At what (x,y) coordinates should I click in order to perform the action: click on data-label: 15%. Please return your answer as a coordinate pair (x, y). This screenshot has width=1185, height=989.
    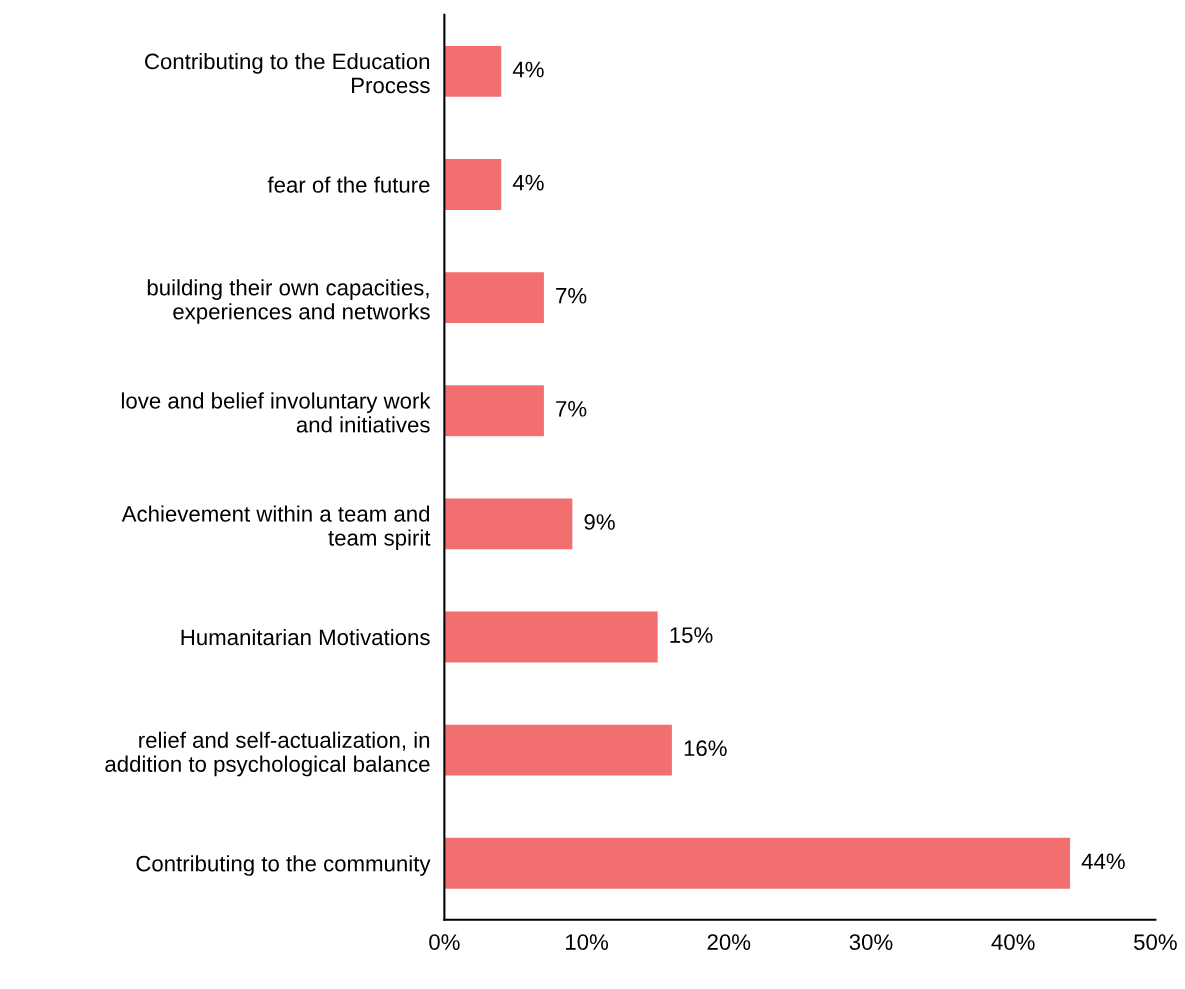
    Looking at the image, I should click on (691, 635).